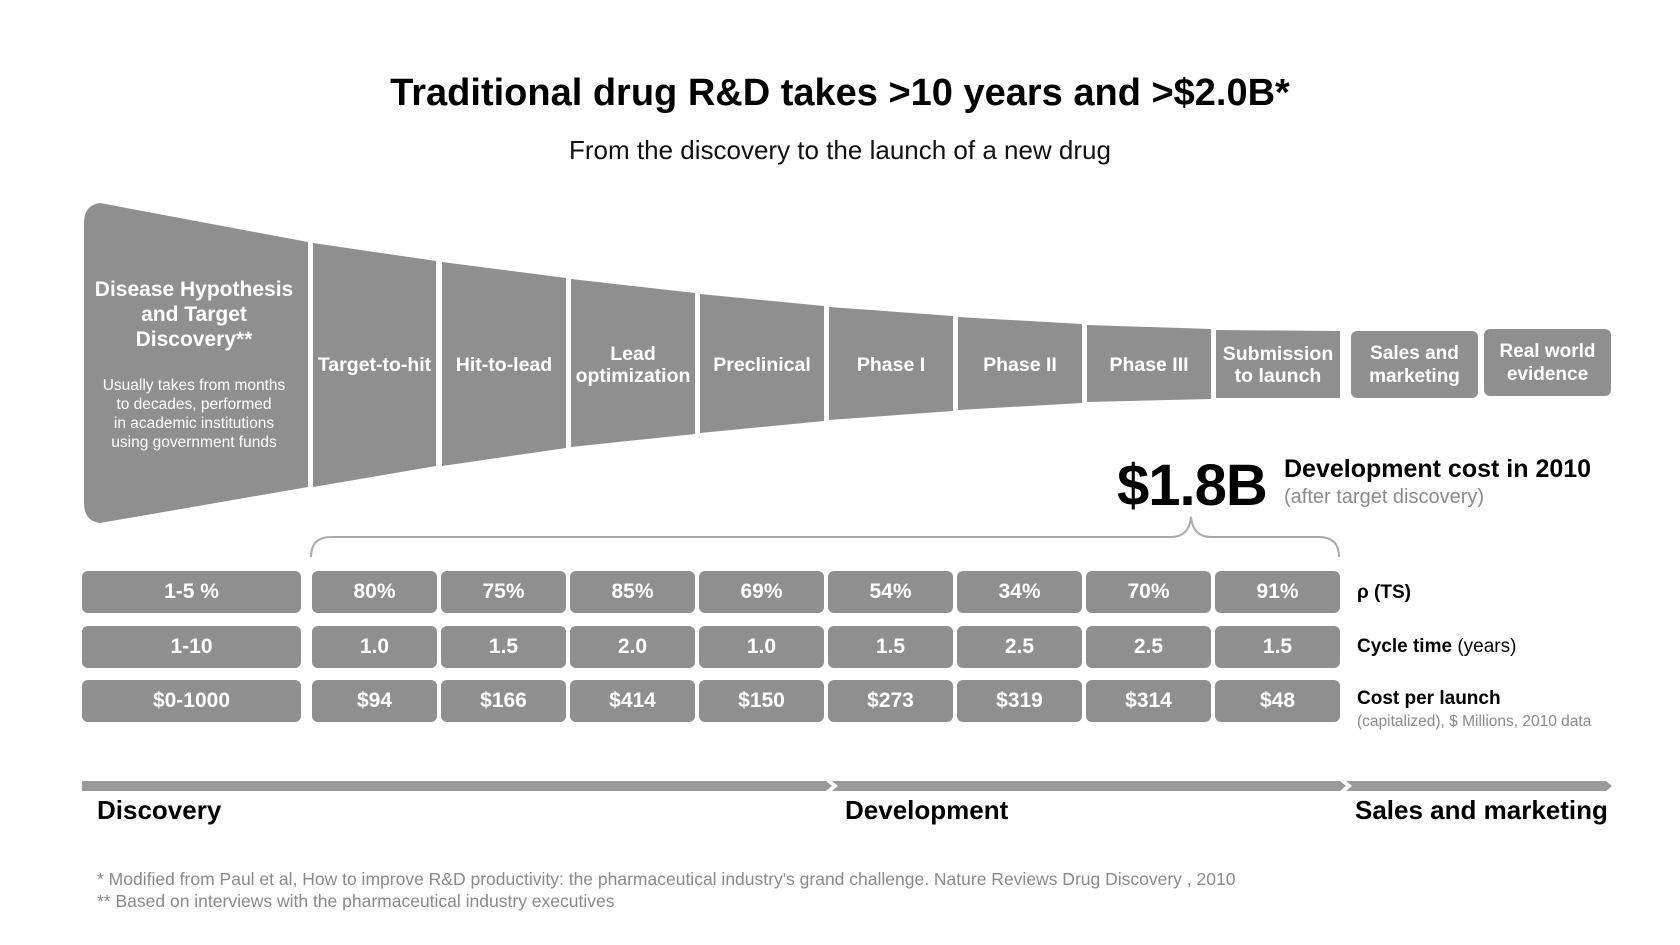 The image size is (1680, 945). What do you see at coordinates (503, 592) in the screenshot?
I see `row-rho-cell: 75%` at bounding box center [503, 592].